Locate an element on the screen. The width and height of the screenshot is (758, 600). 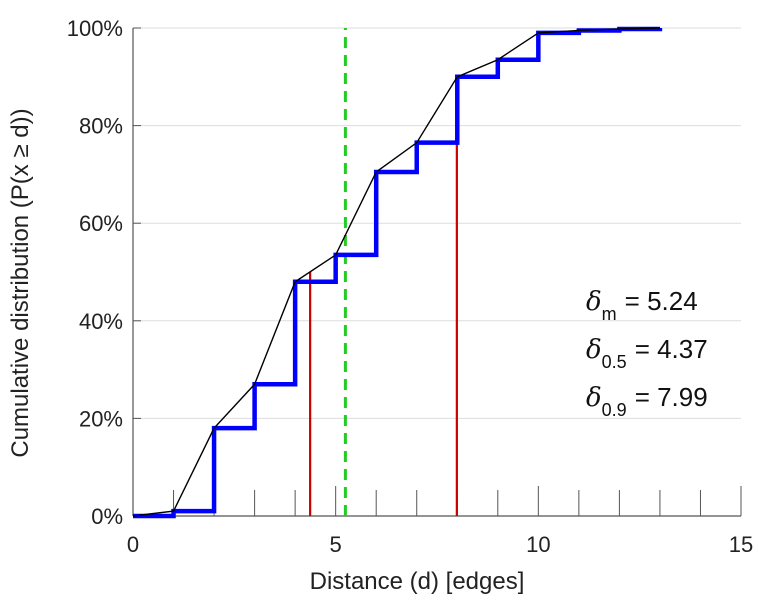
y-tick-label: 100% is located at coordinates (95, 28).